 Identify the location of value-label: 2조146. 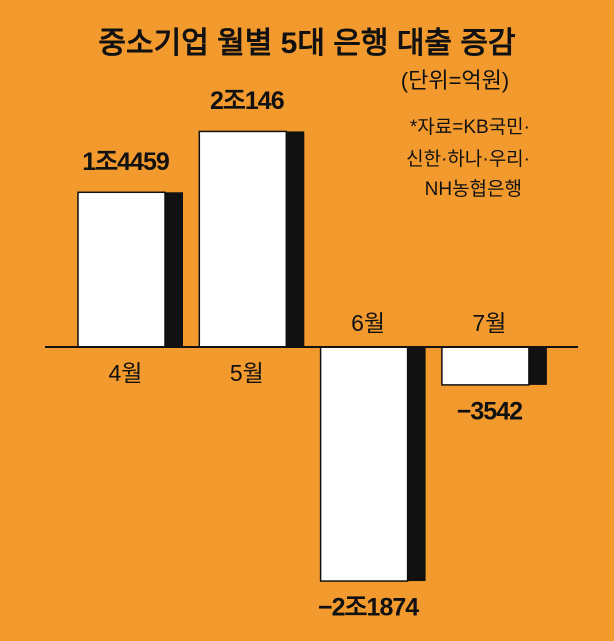
(247, 101).